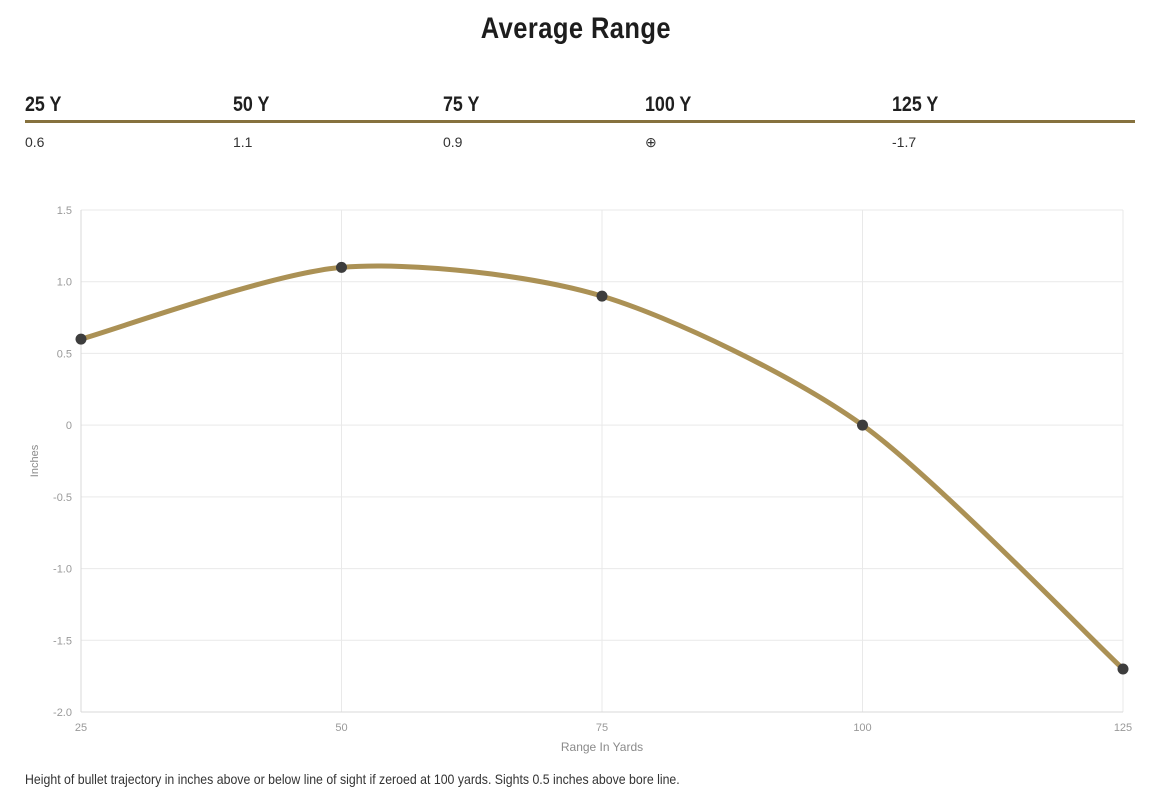 Image resolution: width=1151 pixels, height=801 pixels. Describe the element at coordinates (35, 460) in the screenshot. I see `y-axis-title: Inches` at that location.